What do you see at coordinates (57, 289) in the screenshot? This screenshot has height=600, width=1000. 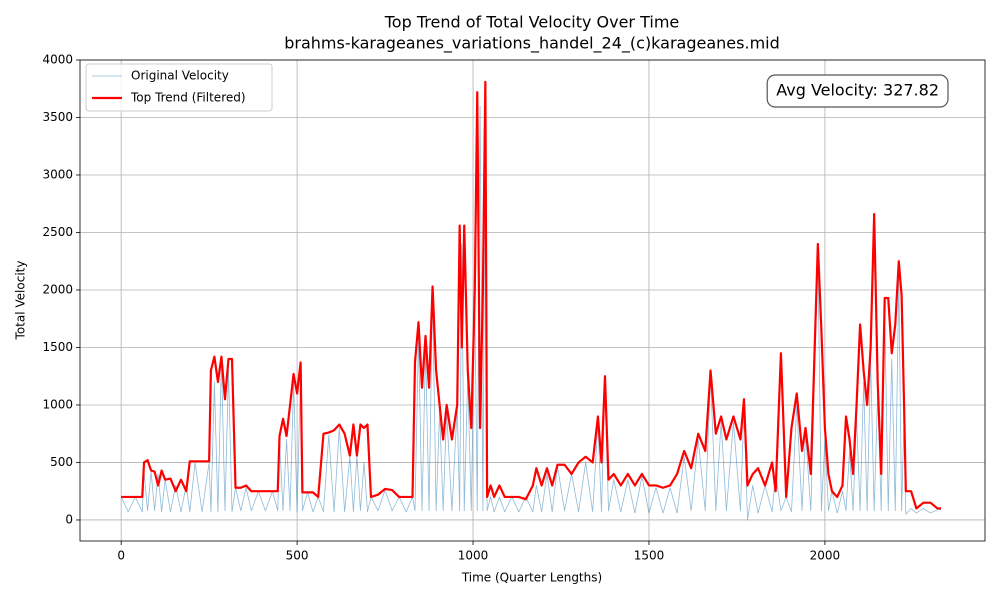 I see `y-tick-label: 2000` at bounding box center [57, 289].